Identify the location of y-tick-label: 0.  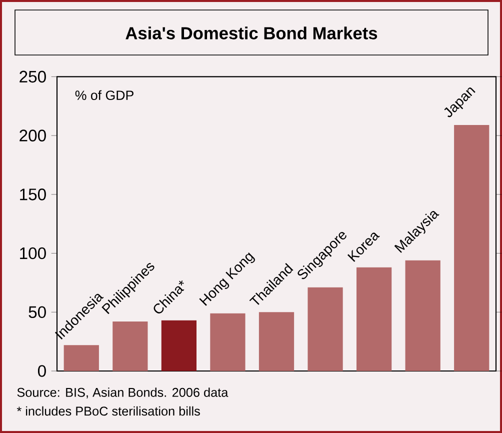
(42, 371).